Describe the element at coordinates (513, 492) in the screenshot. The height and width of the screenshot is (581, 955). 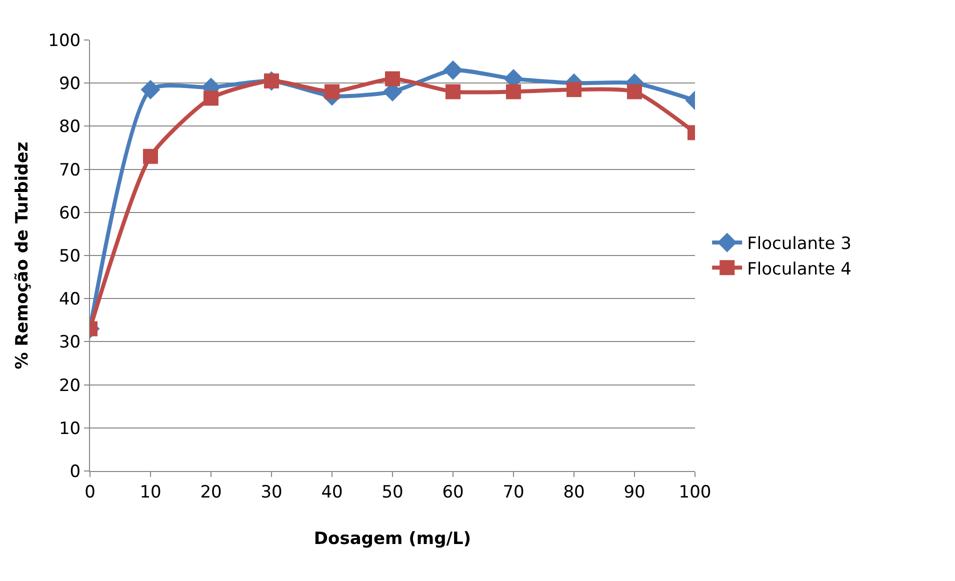
I see `x-tick-label: 70` at that location.